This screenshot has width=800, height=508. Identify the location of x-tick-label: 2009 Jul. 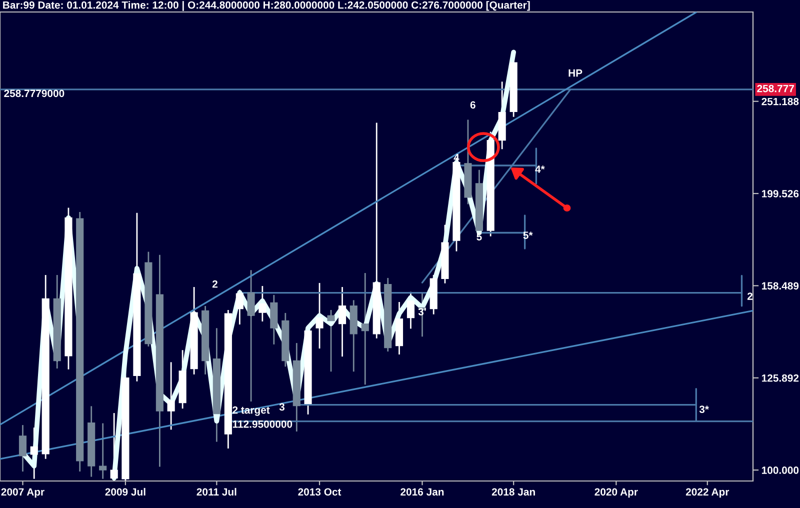
(125, 492).